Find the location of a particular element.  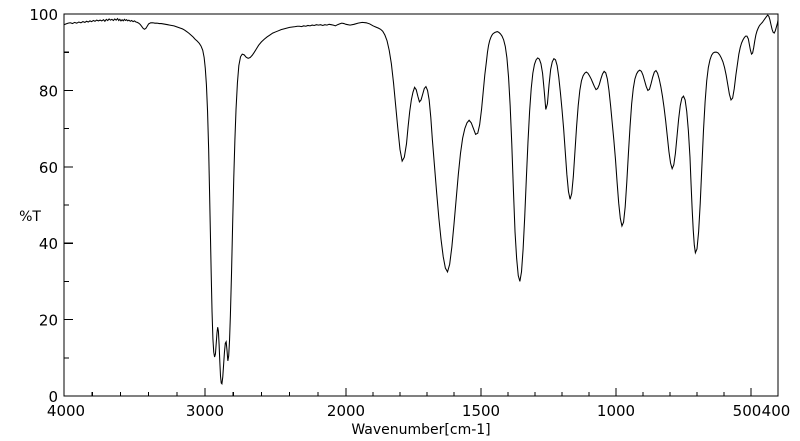

x-tick-label: 4000 is located at coordinates (66, 411).